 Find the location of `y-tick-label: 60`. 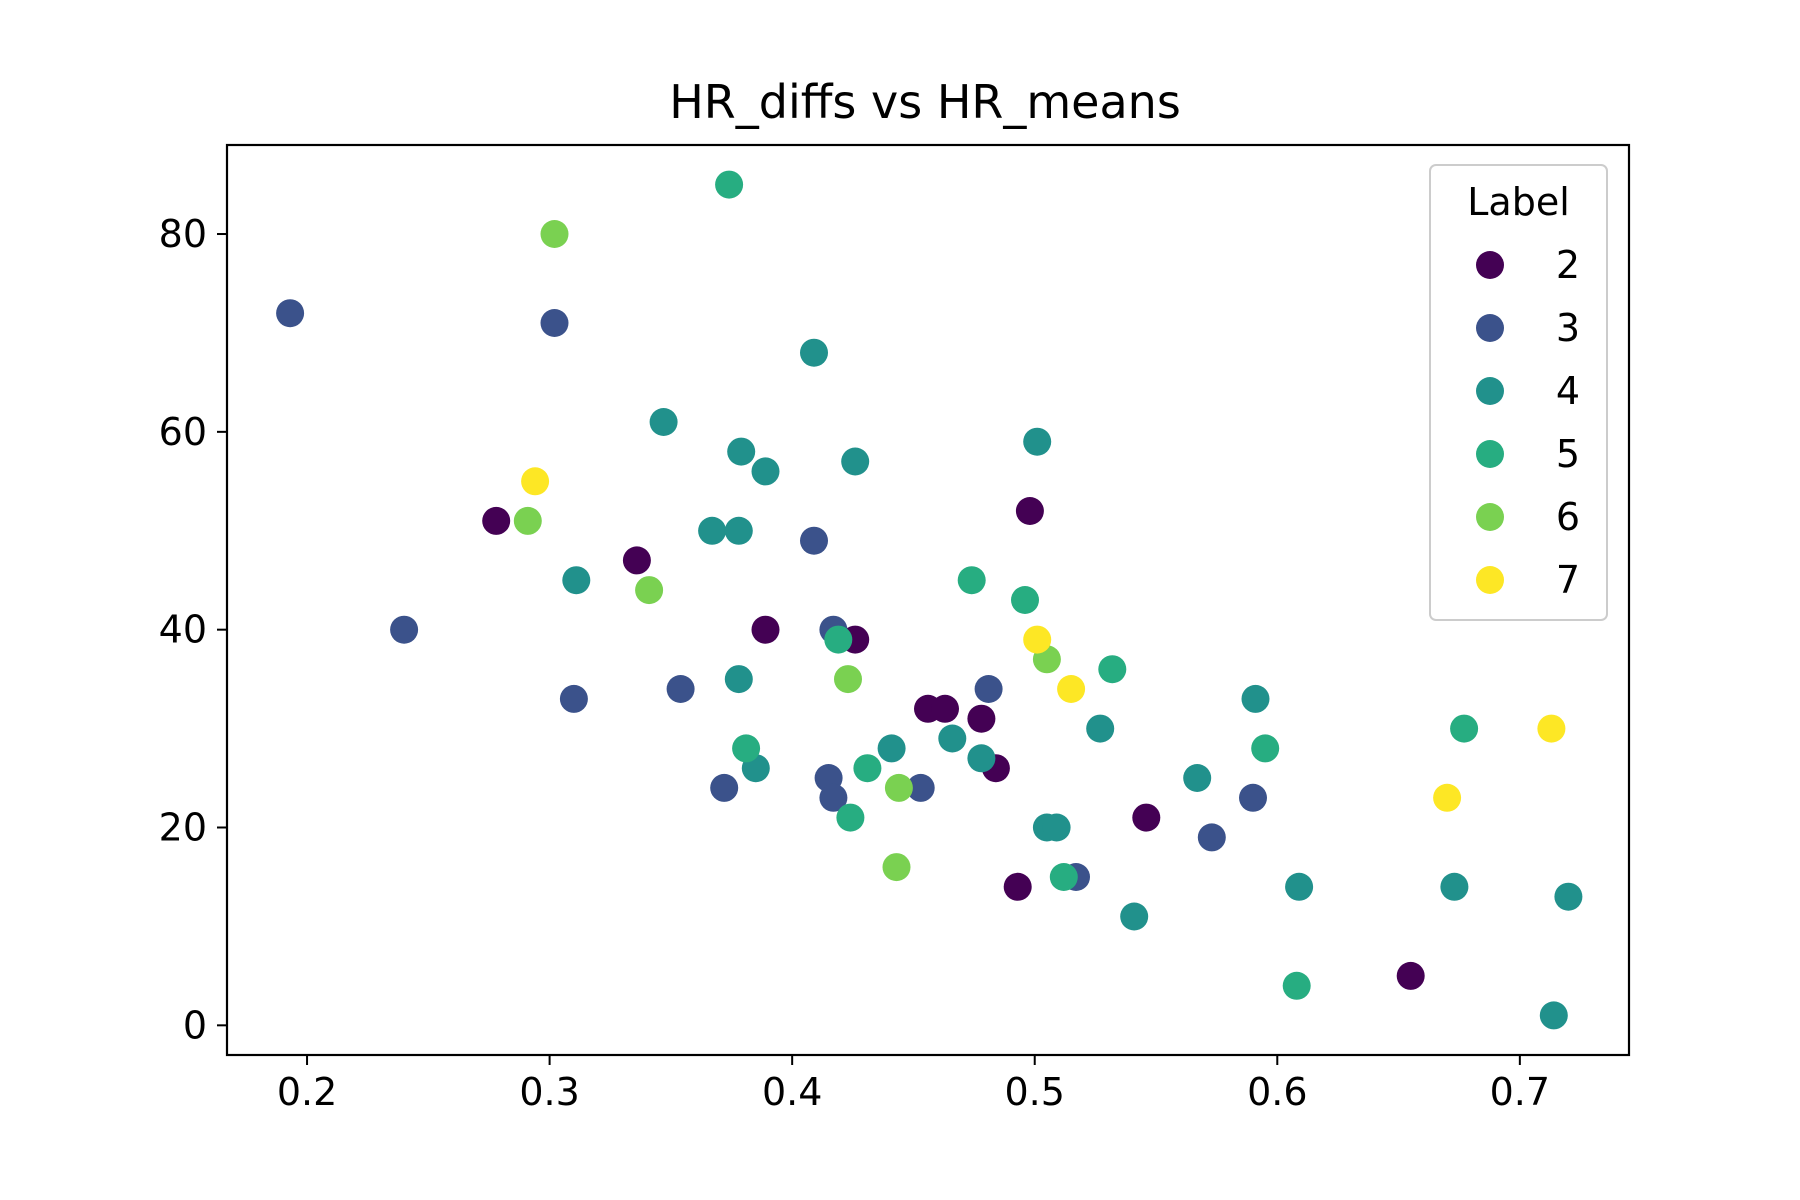

y-tick-label: 60 is located at coordinates (183, 432).